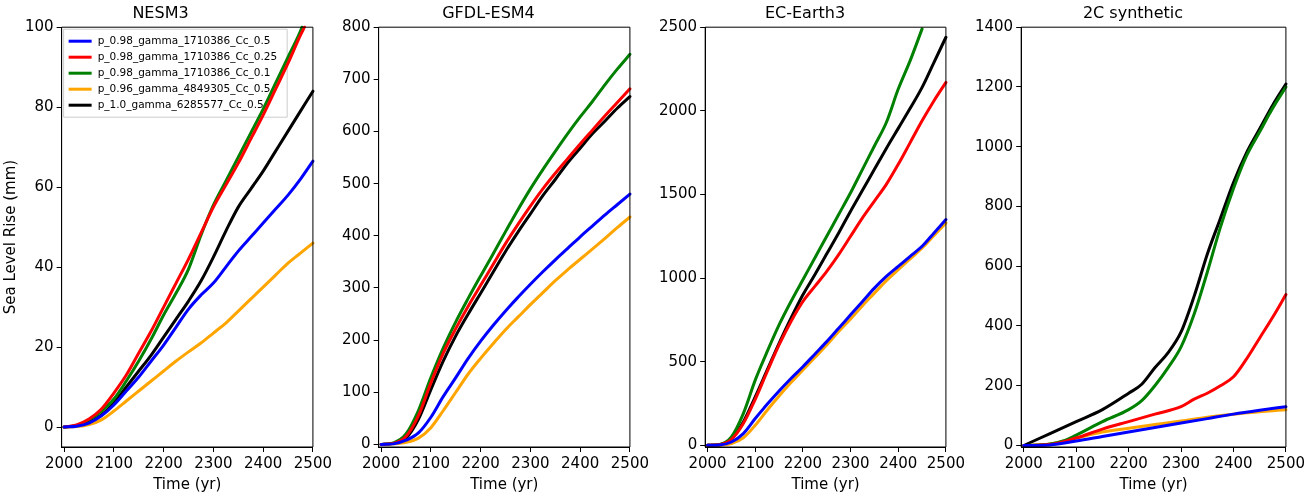 The image size is (1308, 494). Describe the element at coordinates (805, 12) in the screenshot. I see `chart-title: EC-Earth3` at that location.